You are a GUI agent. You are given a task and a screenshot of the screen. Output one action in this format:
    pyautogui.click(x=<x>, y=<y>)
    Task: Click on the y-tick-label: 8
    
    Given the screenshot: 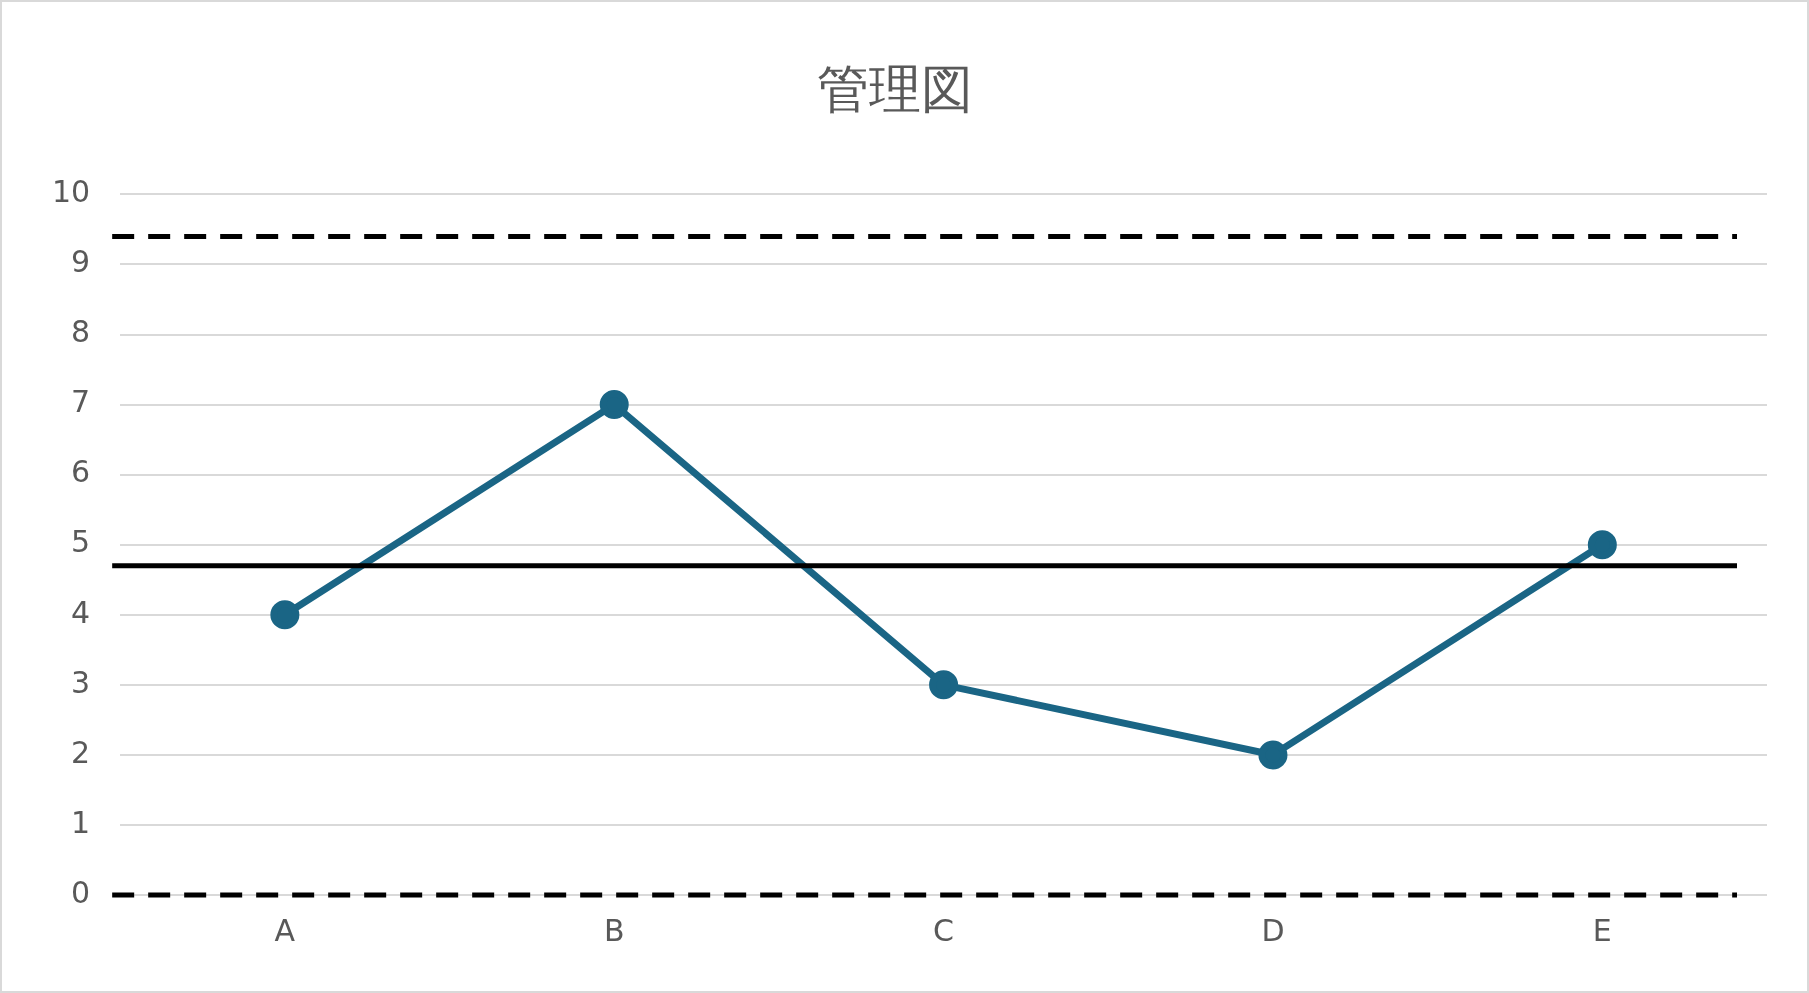 What is the action you would take?
    pyautogui.click(x=81, y=332)
    